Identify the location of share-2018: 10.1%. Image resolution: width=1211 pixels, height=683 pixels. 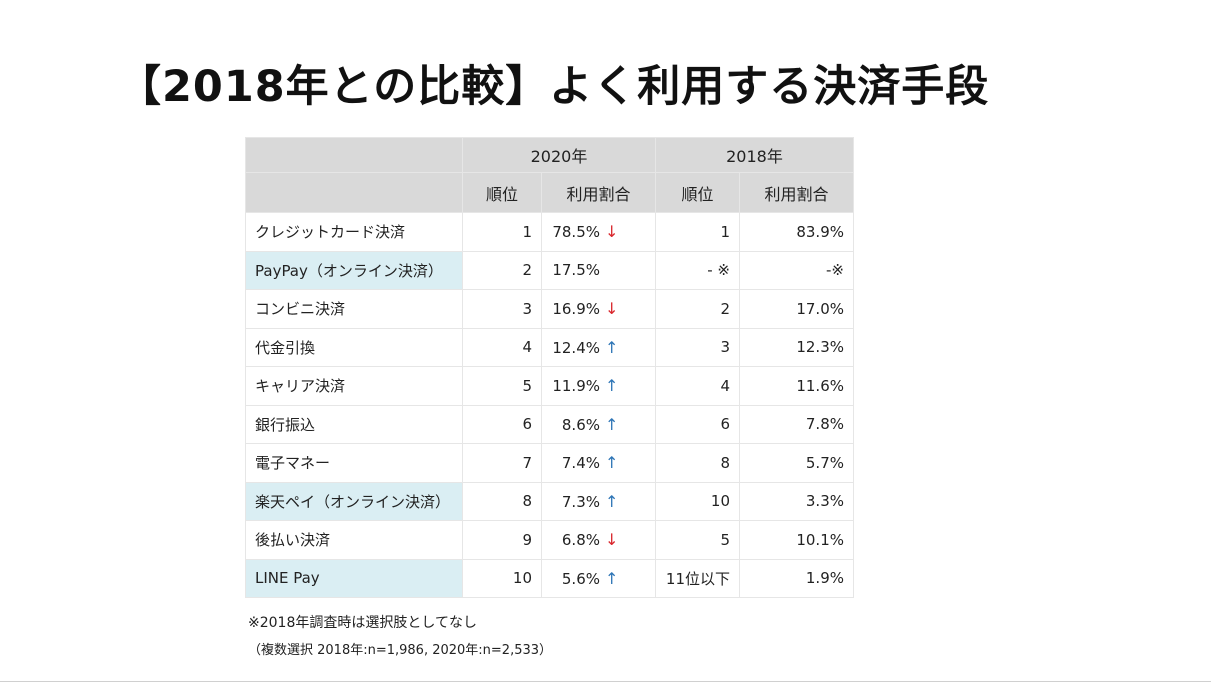
(796, 540).